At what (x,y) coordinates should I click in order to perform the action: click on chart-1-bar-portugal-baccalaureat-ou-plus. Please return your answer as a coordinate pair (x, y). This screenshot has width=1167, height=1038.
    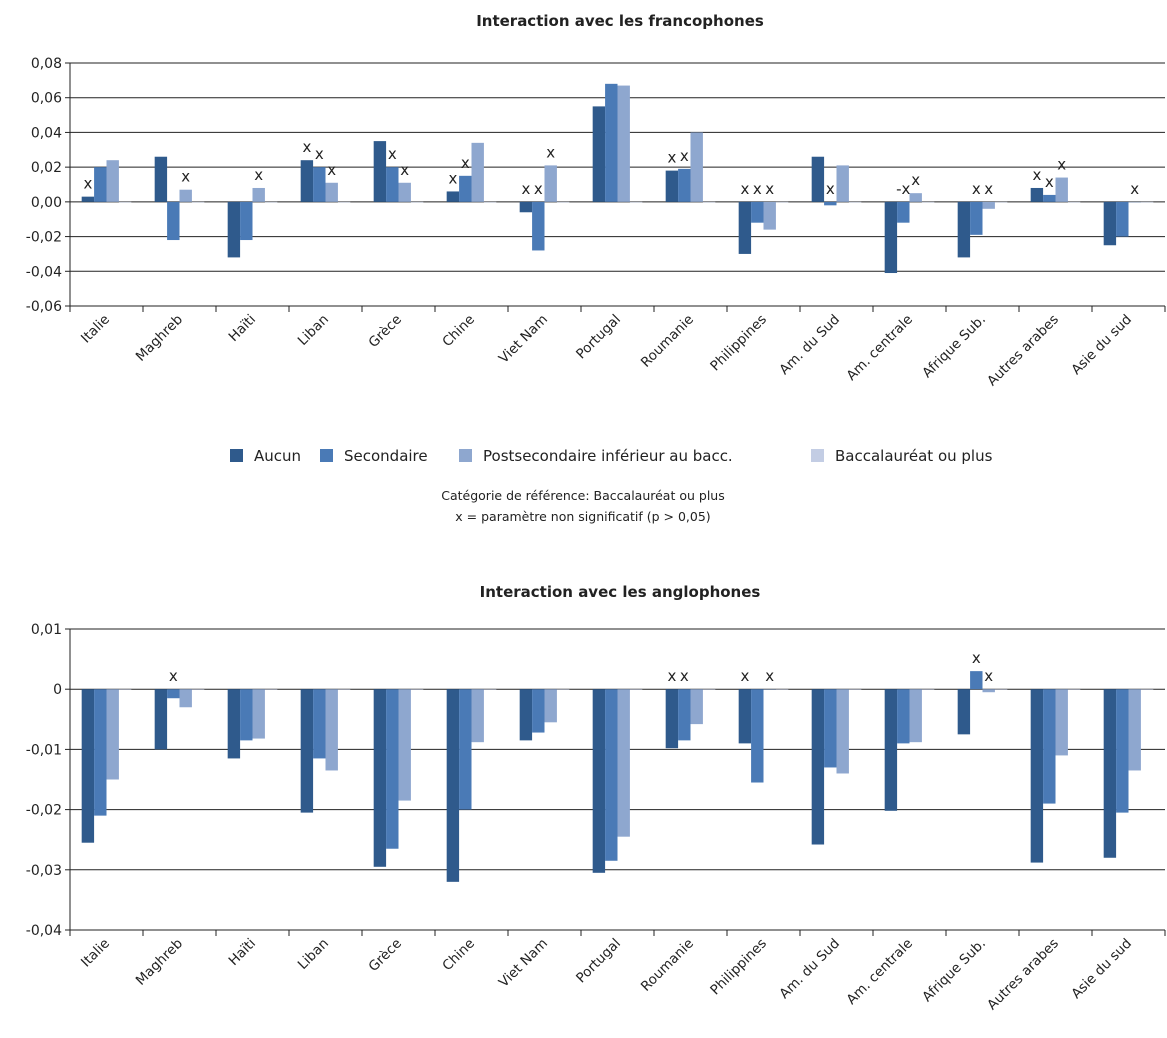
    Looking at the image, I should click on (636, 202).